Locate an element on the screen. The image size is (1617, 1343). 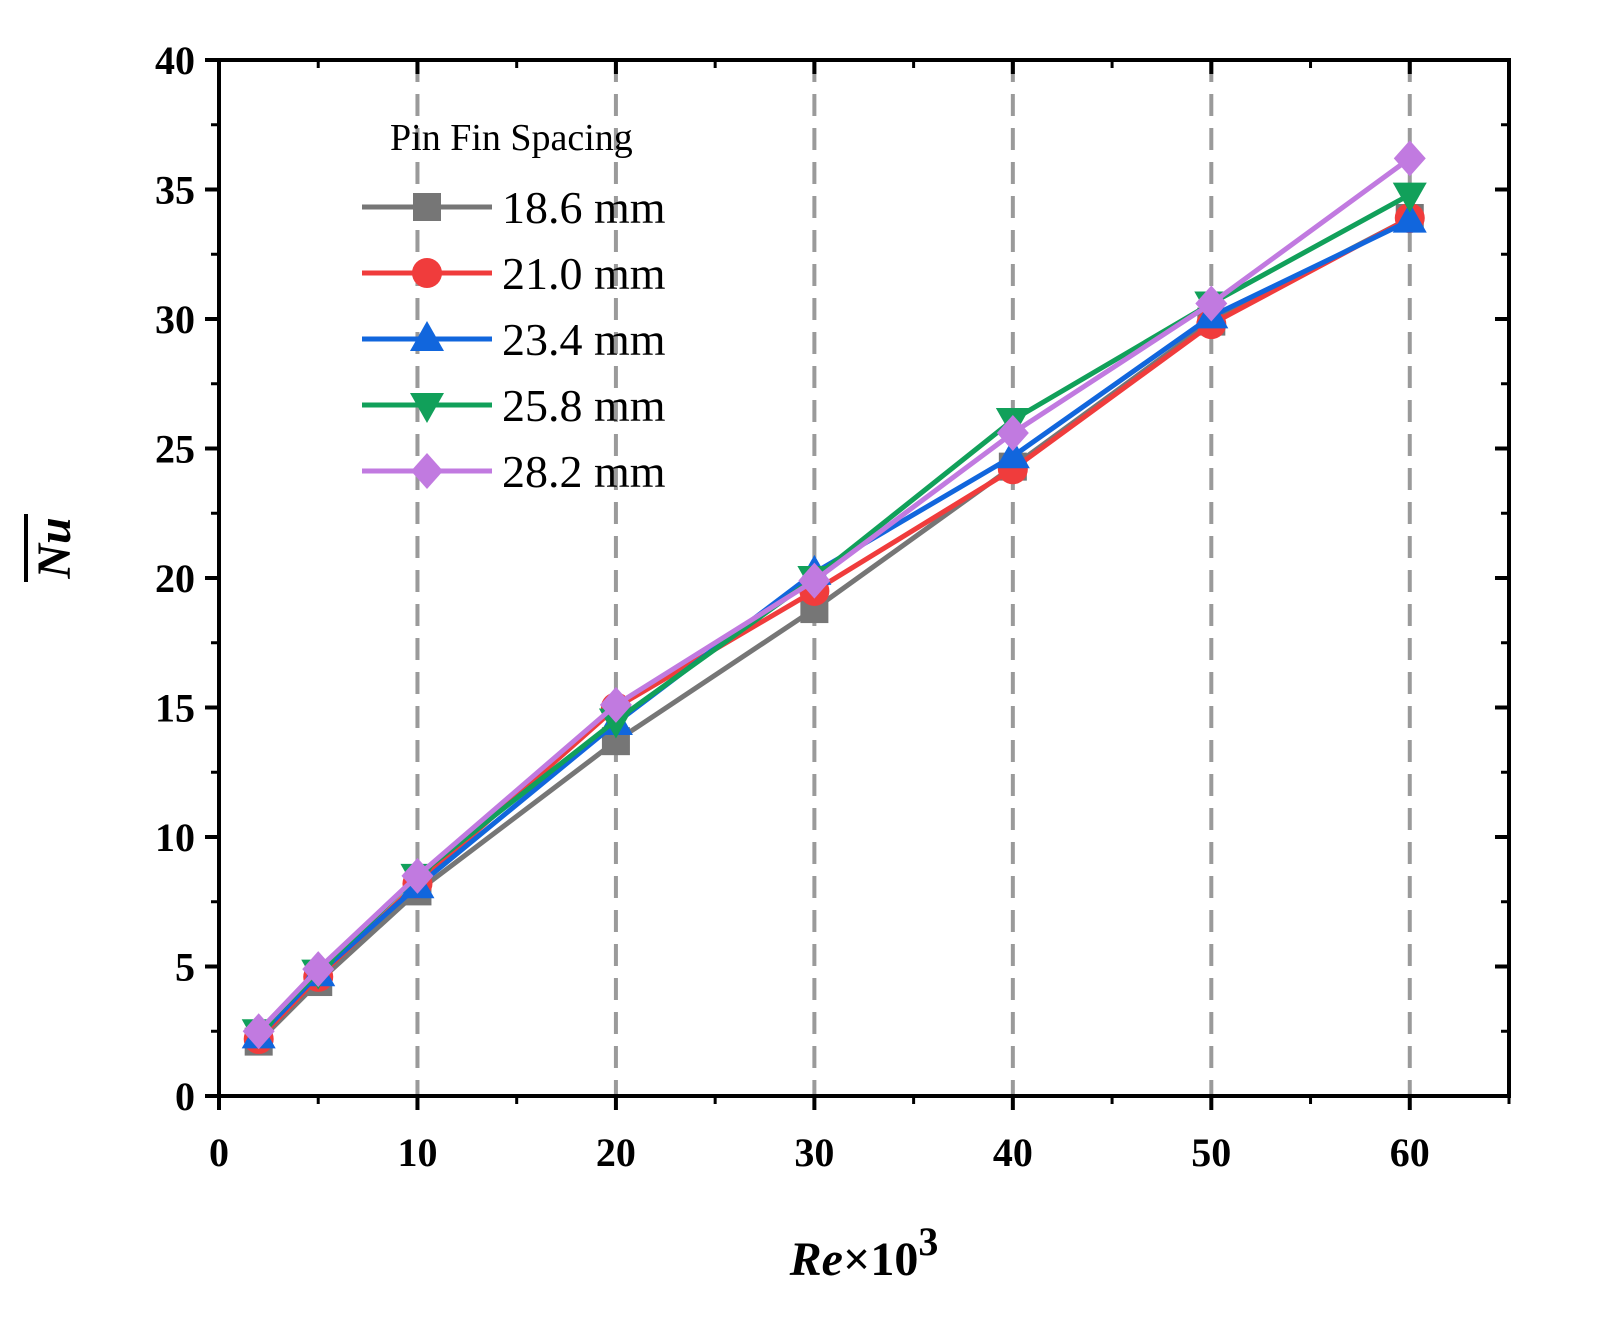
legend-label: 18.6 mm is located at coordinates (584, 207).